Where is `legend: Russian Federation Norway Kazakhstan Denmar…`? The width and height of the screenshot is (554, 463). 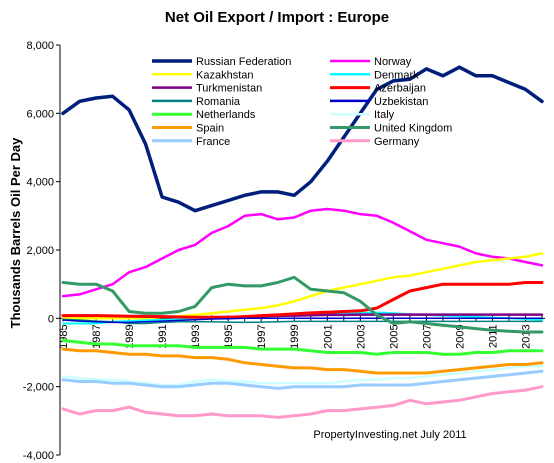
legend: Russian Federation Norway Kazakhstan Denmar… is located at coordinates (302, 102).